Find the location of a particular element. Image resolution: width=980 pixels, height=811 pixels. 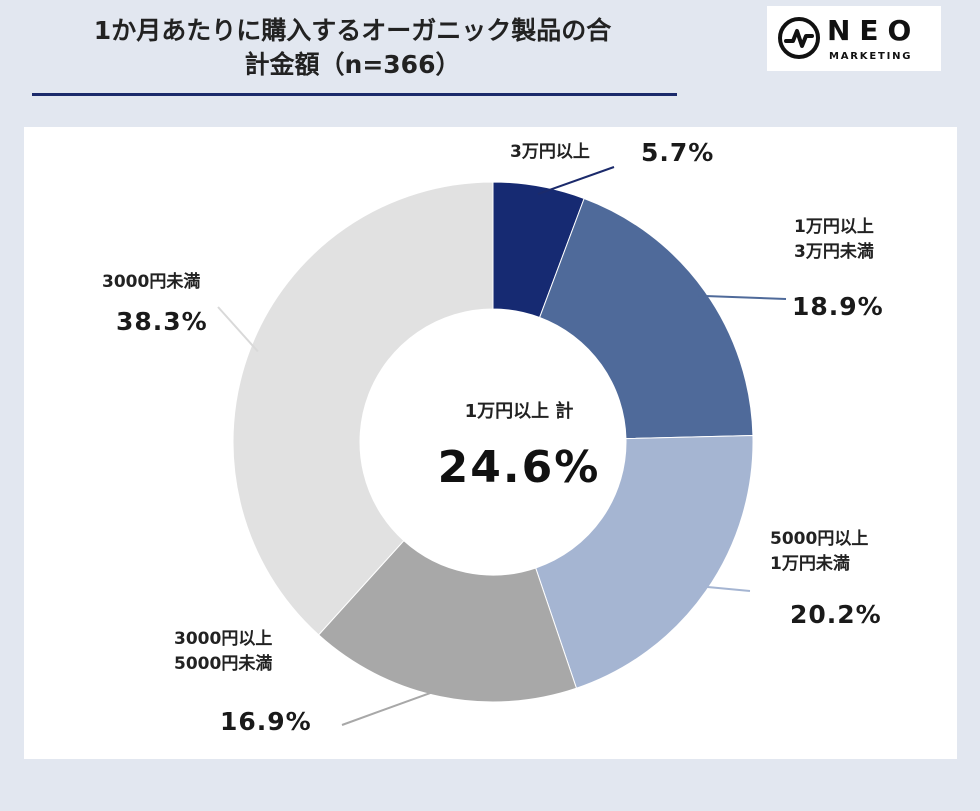

neo-marketing-logo: NEO MARKETING is located at coordinates (854, 38).